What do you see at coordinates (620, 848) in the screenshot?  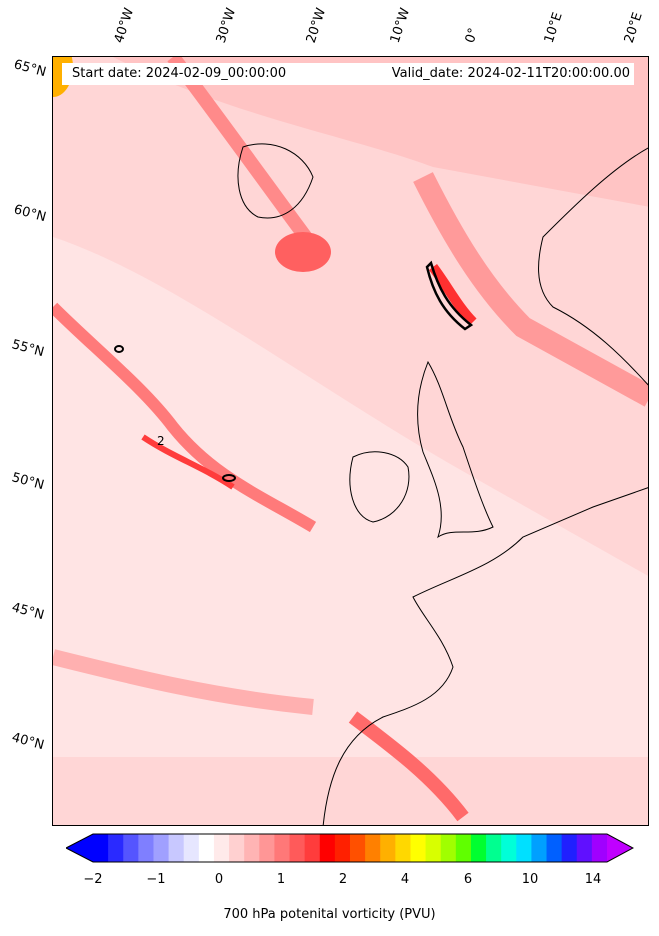 I see `colorbar-over-arrow` at bounding box center [620, 848].